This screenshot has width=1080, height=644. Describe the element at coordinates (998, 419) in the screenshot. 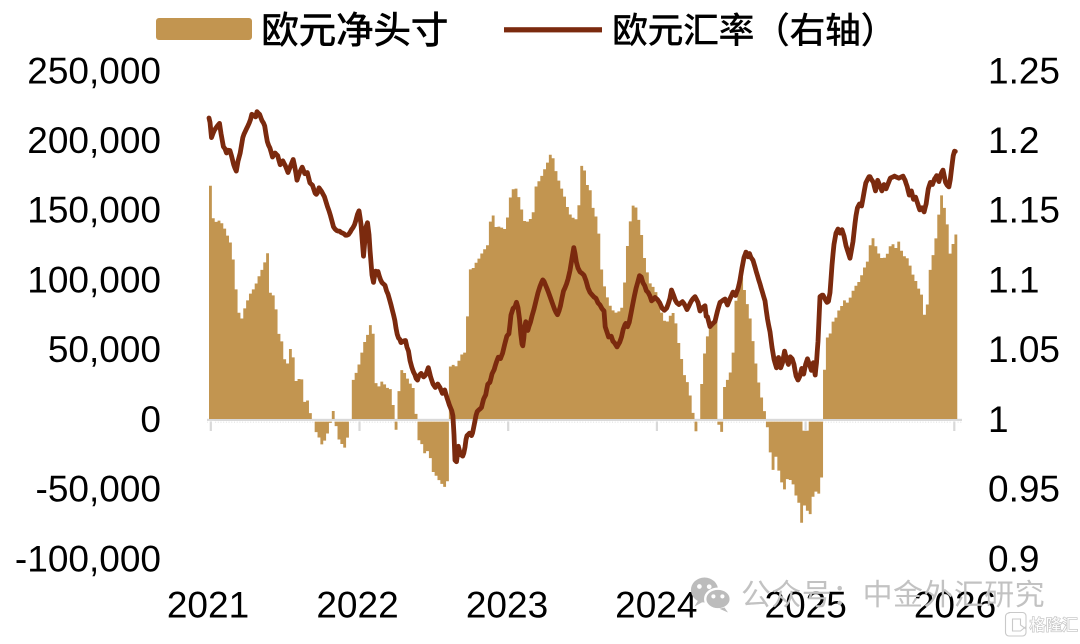

I see `svg-text: 1` at that location.